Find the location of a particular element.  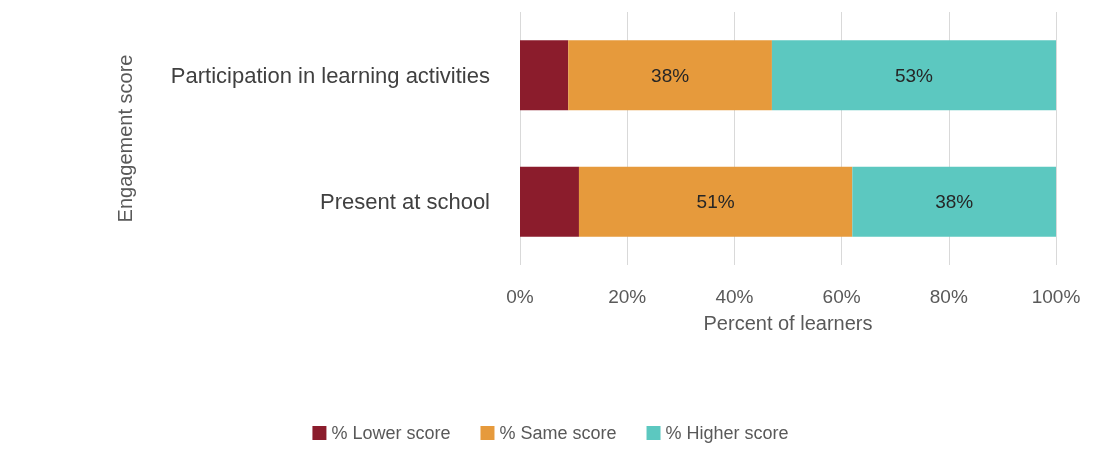

y-tick-label: Participation in learning activities is located at coordinates (330, 75).